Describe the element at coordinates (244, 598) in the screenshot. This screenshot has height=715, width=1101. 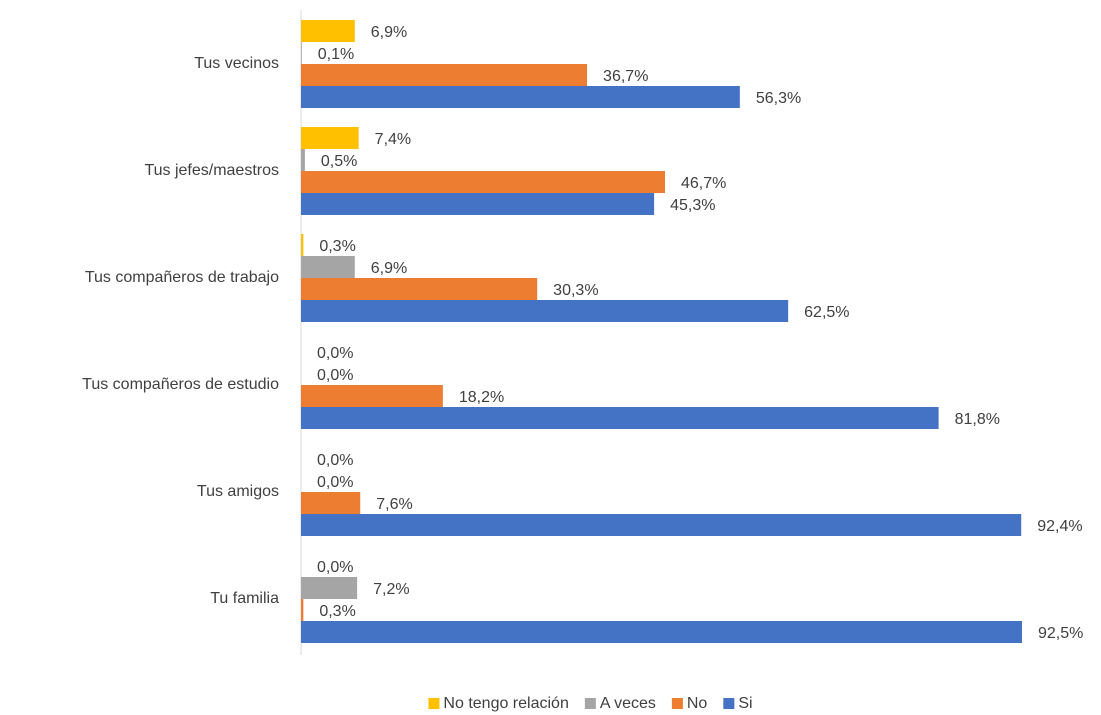
I see `category-label: Tu familia` at that location.